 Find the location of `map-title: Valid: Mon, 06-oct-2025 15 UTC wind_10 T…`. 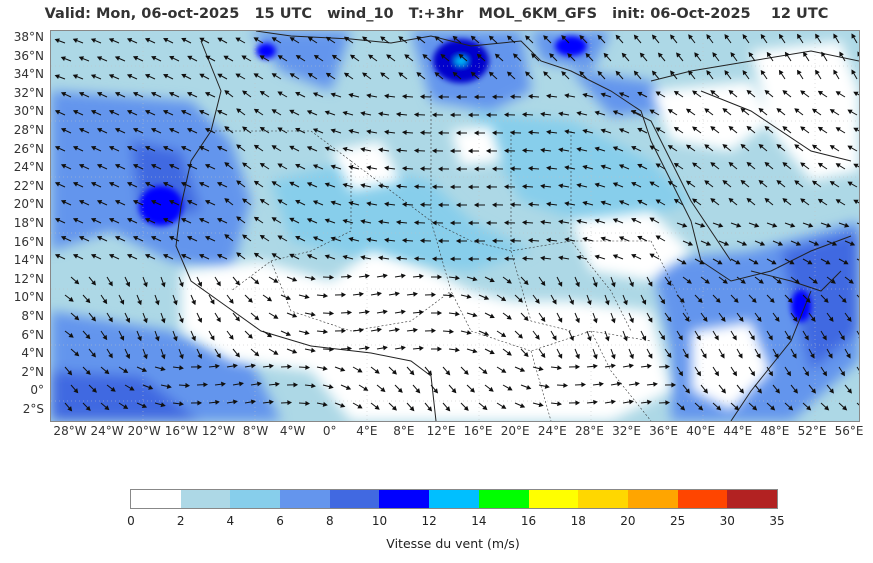

map-title: Valid: Mon, 06-oct-2025 15 UTC wind_10 T… is located at coordinates (436, 14).